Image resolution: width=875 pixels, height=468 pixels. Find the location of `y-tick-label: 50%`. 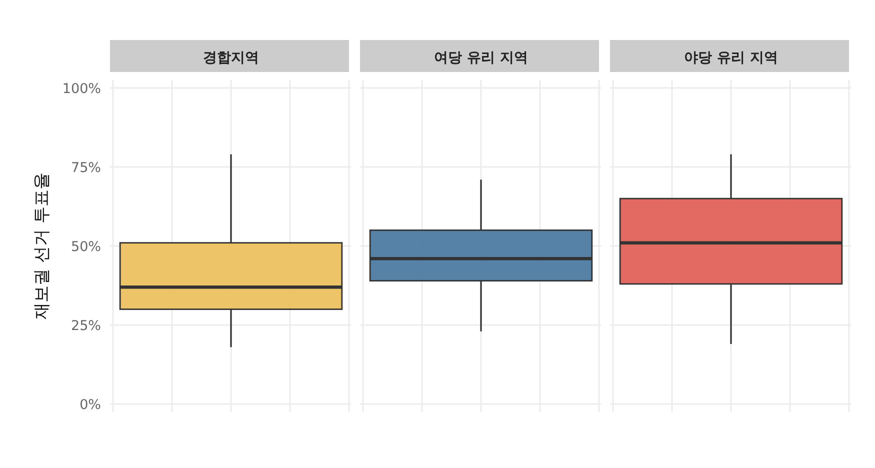

y-tick-label: 50% is located at coordinates (86, 247).